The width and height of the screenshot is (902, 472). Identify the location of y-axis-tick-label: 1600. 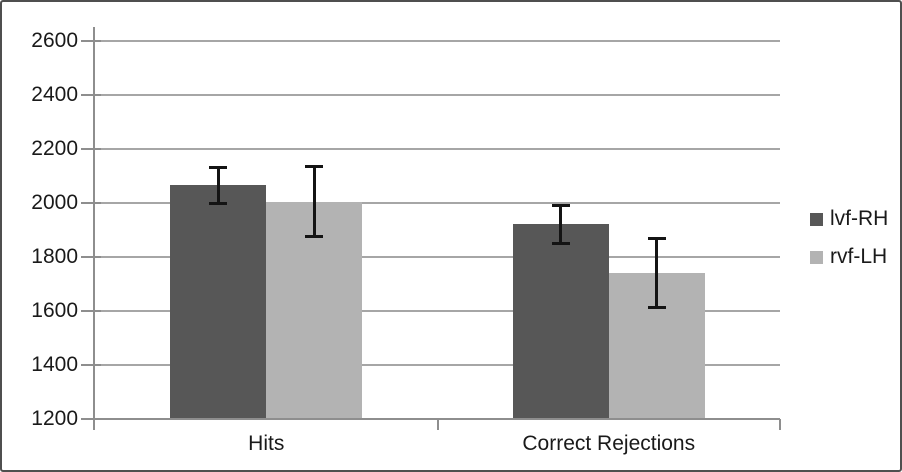
(54, 310).